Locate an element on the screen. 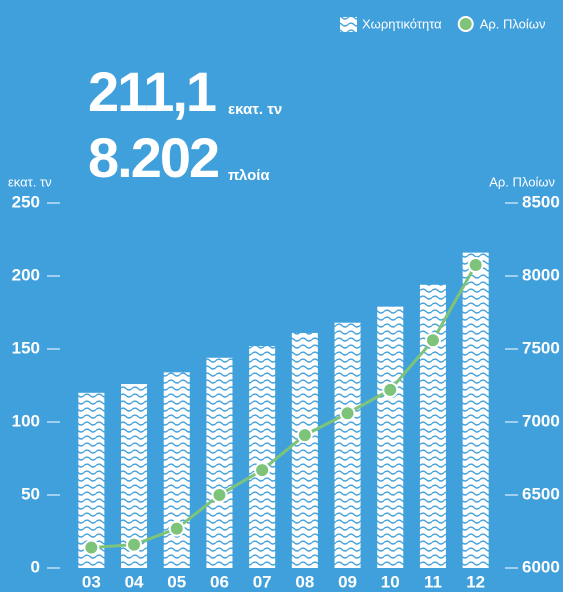 The image size is (563, 592). x-tick-label: 03 is located at coordinates (91, 581).